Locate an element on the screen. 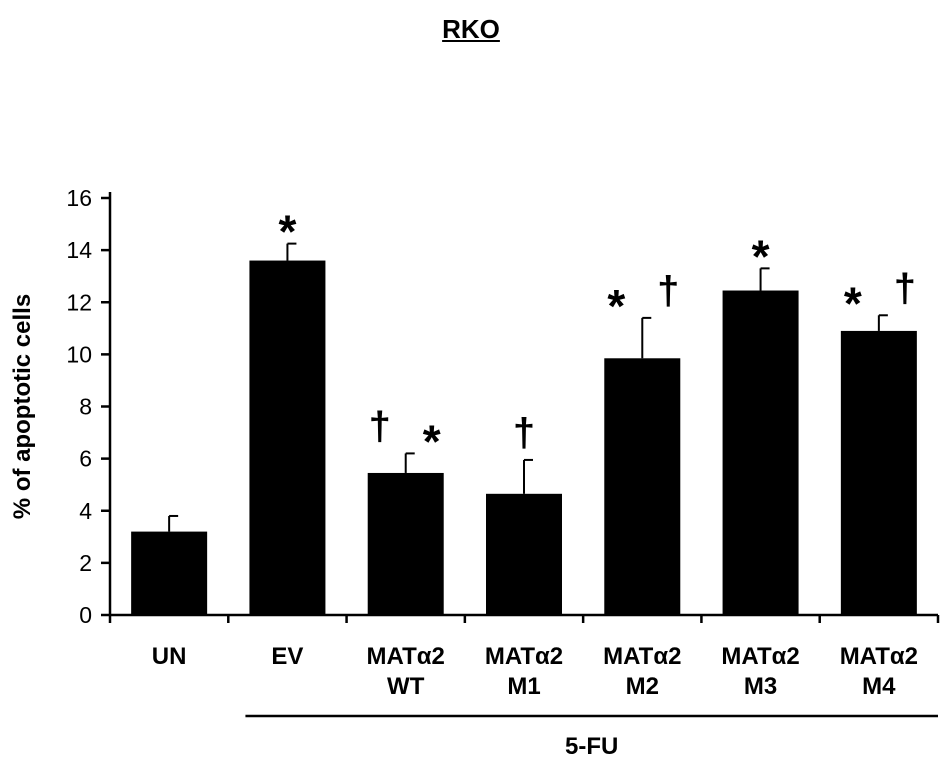  y-tick-label: 12 is located at coordinates (79, 302).